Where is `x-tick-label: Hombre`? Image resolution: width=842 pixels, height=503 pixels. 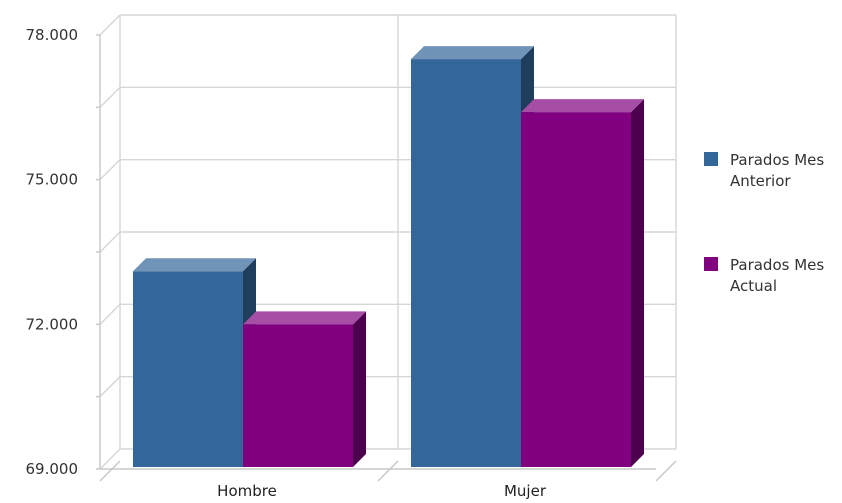
x-tick-label: Hombre is located at coordinates (247, 491).